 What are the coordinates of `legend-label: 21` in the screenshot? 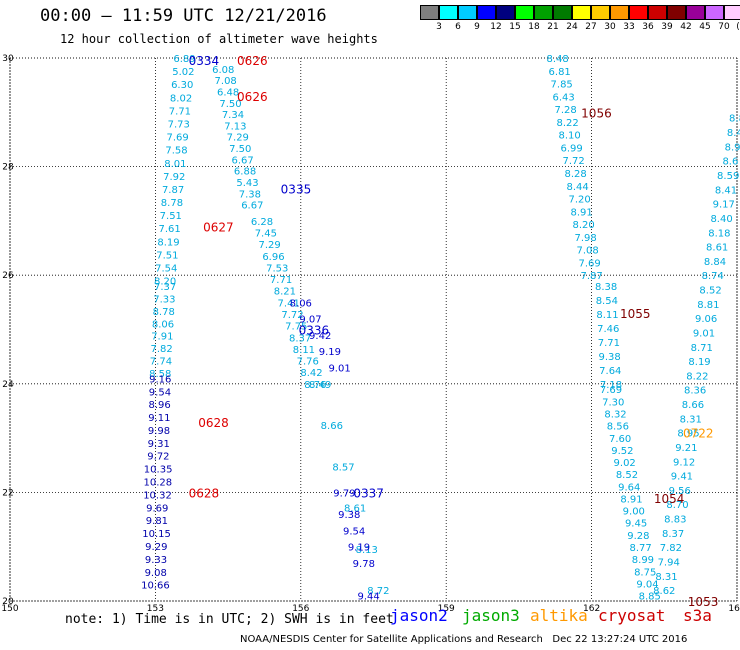 It's located at (553, 27).